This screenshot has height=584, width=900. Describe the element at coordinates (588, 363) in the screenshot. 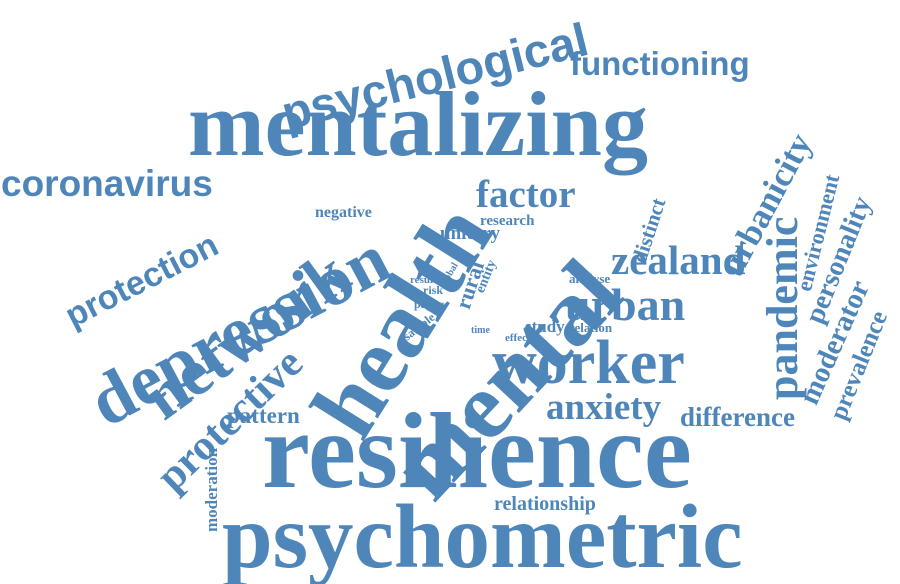

I see `word-worker: worker` at that location.